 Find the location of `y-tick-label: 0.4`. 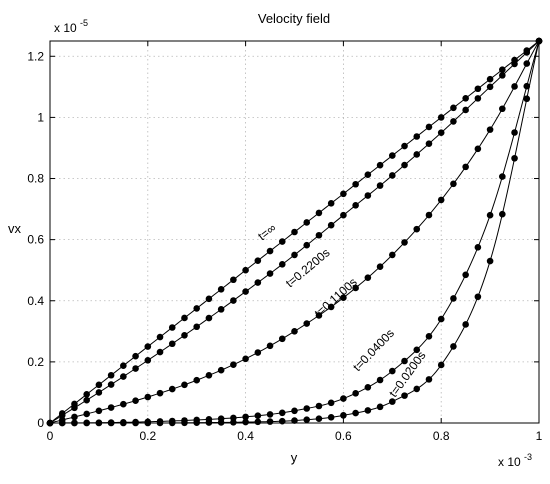

y-tick-label: 0.4 is located at coordinates (35, 301).